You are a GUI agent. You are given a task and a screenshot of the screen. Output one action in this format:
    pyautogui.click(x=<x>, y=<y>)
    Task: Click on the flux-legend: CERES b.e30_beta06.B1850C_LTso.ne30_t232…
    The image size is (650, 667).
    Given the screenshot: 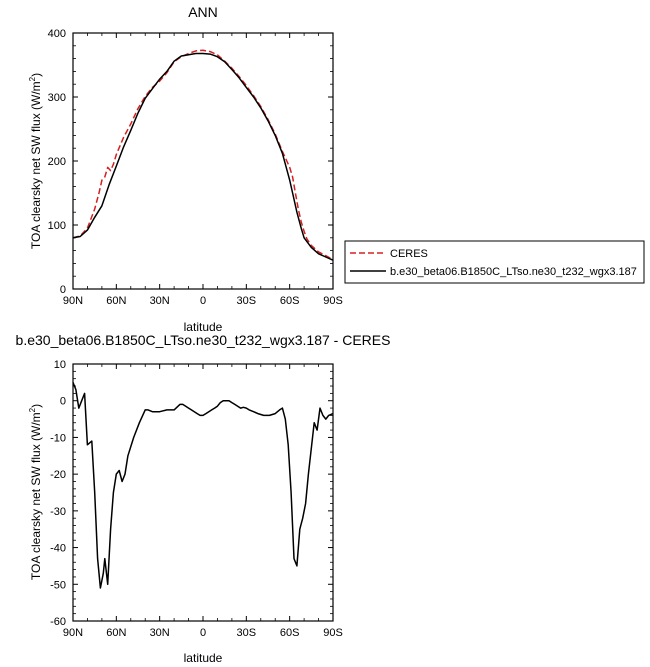 What is the action you would take?
    pyautogui.click(x=494, y=262)
    